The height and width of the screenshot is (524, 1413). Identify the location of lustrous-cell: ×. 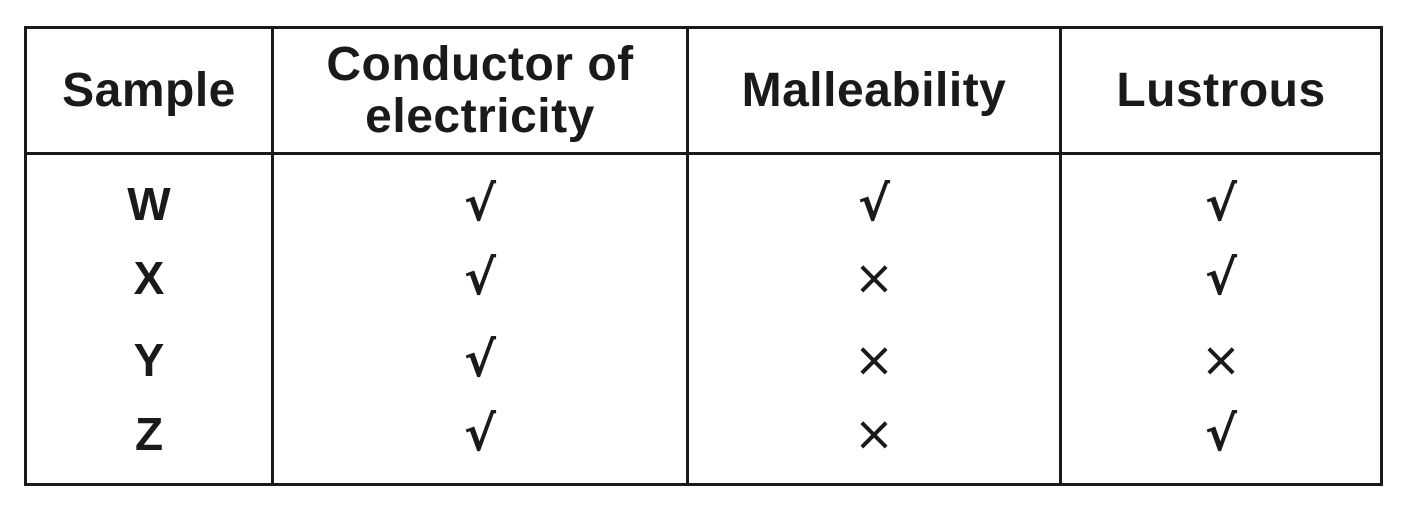
(1221, 360).